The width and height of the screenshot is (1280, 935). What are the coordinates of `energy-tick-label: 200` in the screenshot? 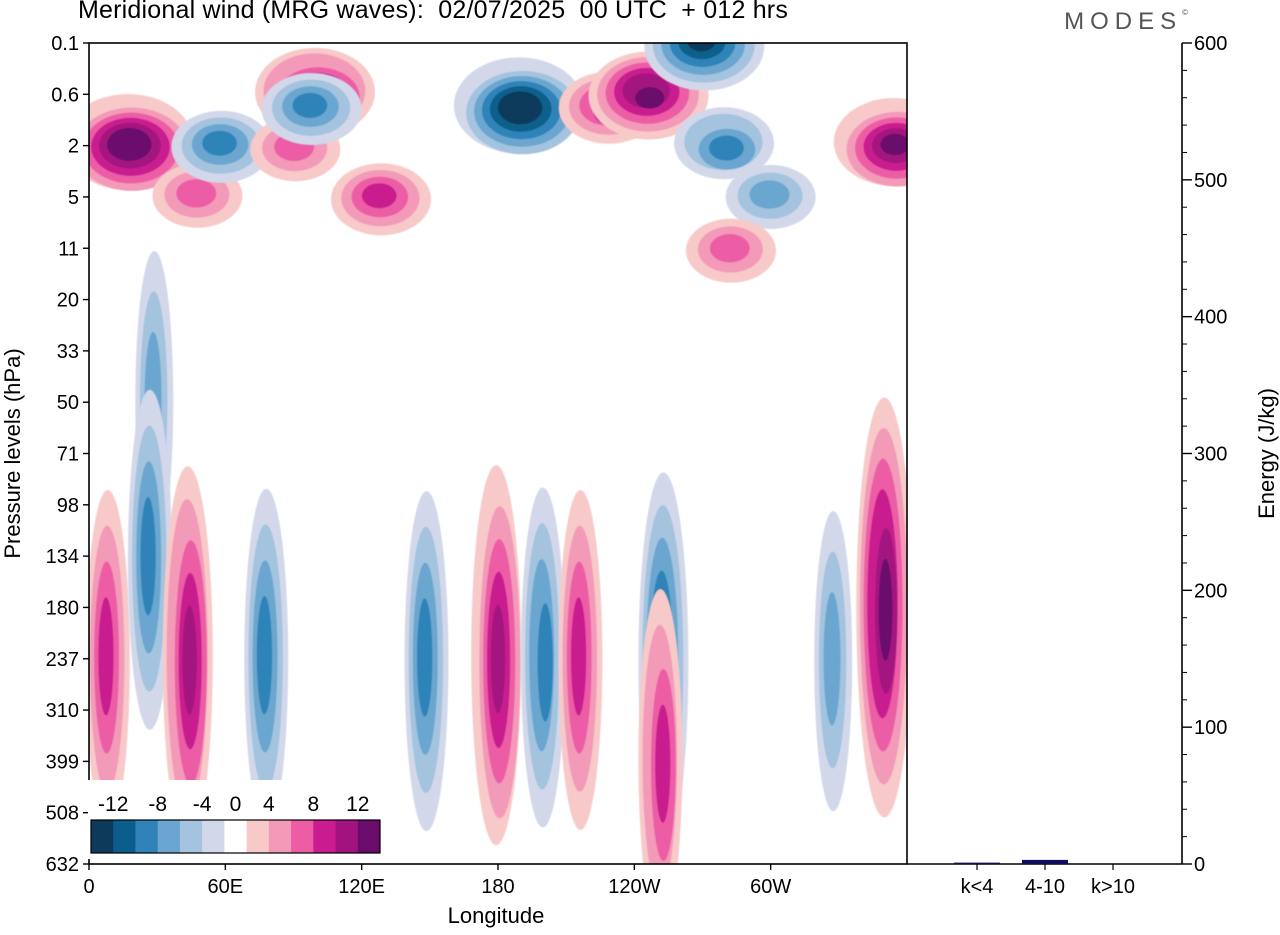 It's located at (1210, 591).